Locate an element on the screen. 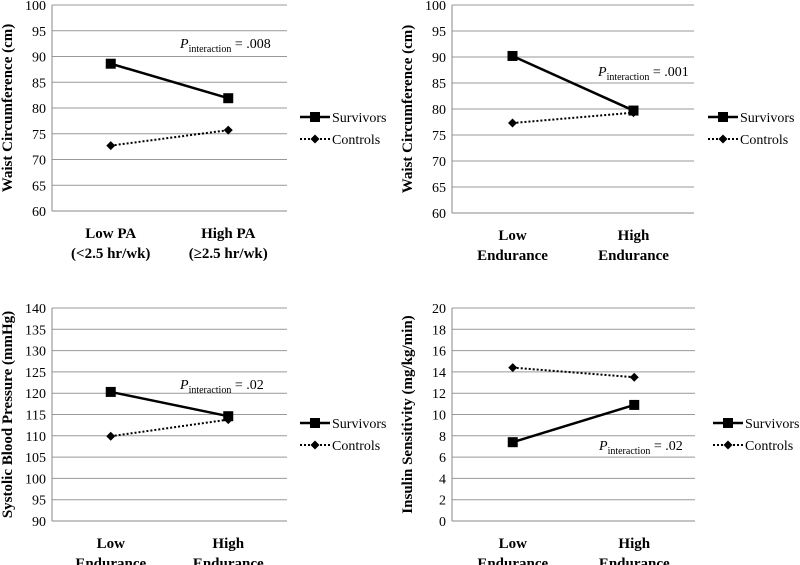 The width and height of the screenshot is (800, 565). y-tick-label: 2 is located at coordinates (442, 501).